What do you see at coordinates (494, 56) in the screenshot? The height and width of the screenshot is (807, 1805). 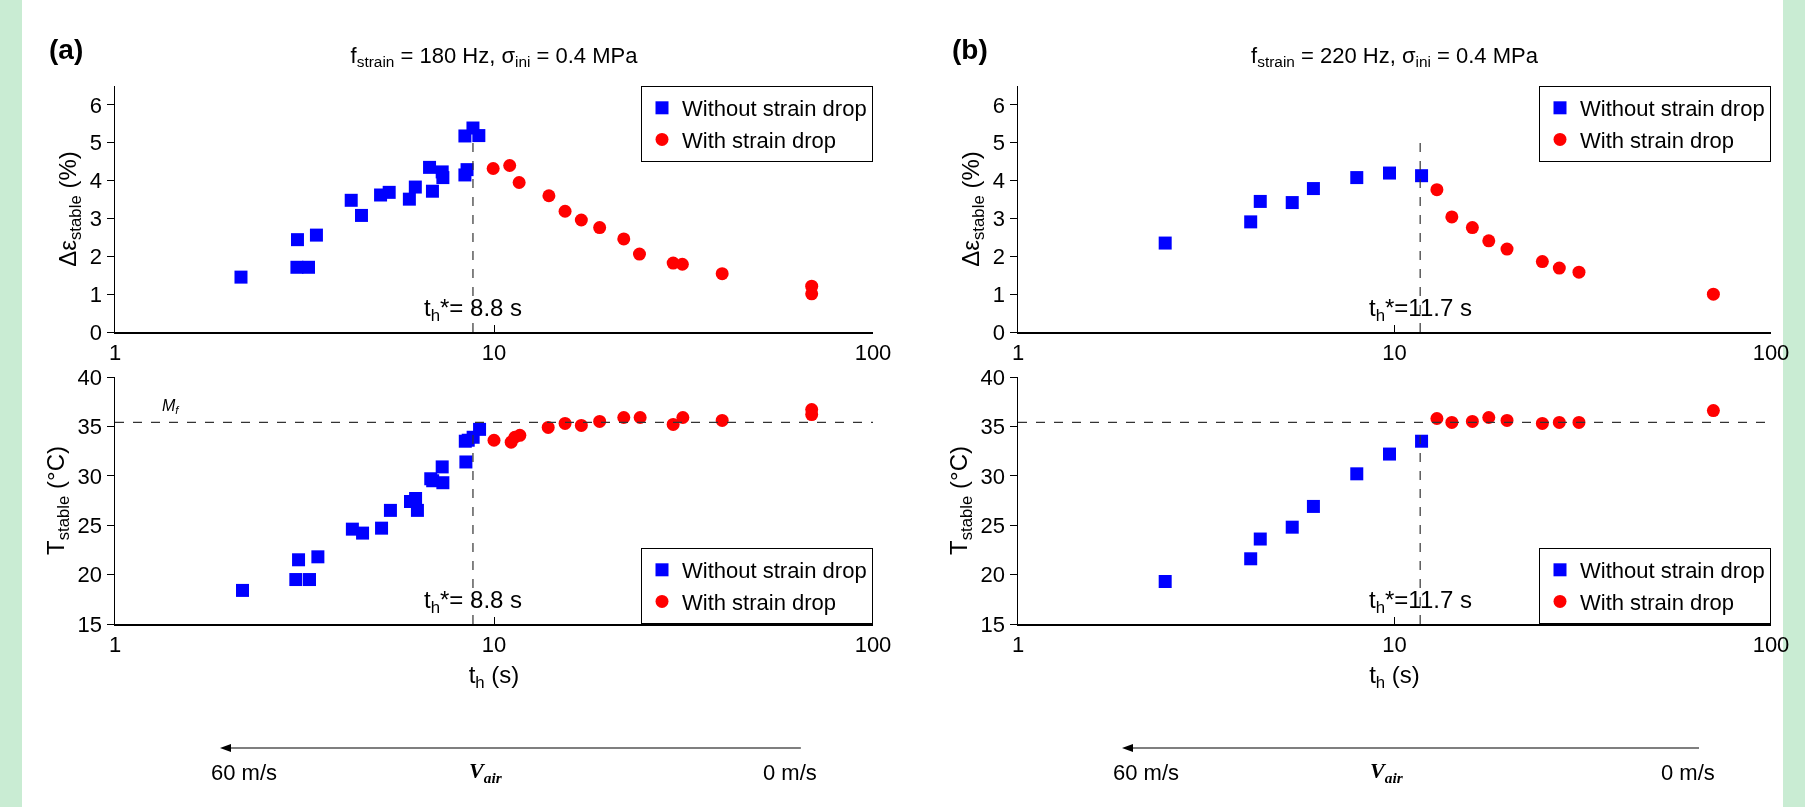 I see `chart-title: f$_{strain}$ = 180 Hz, σ$_{ini}$ = 0.4 MPa` at bounding box center [494, 56].